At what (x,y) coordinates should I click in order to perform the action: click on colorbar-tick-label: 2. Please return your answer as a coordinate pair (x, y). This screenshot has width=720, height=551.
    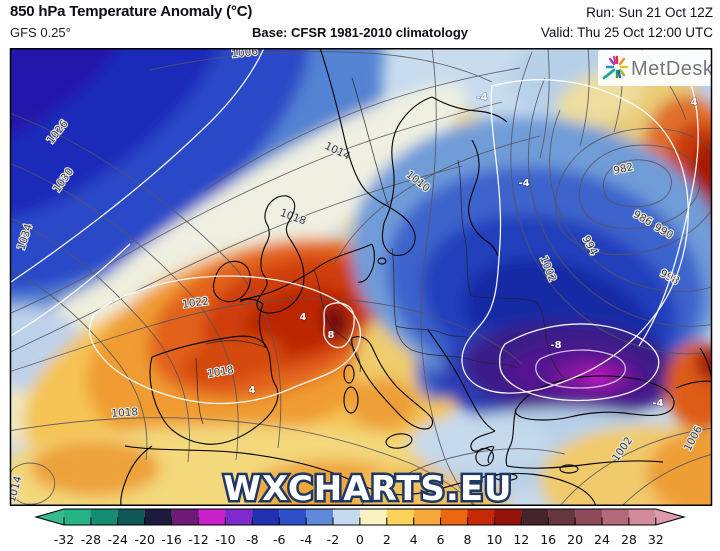
    Looking at the image, I should click on (387, 539).